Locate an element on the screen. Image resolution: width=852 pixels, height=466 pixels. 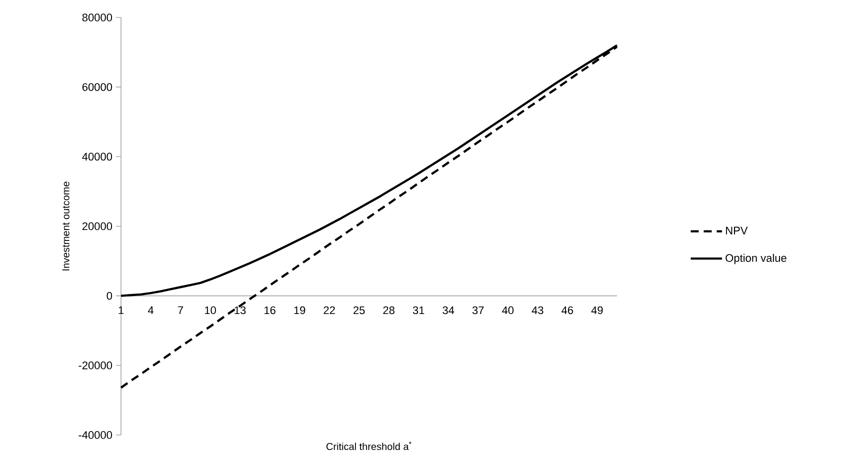
x-tick-label: 22 is located at coordinates (329, 310).